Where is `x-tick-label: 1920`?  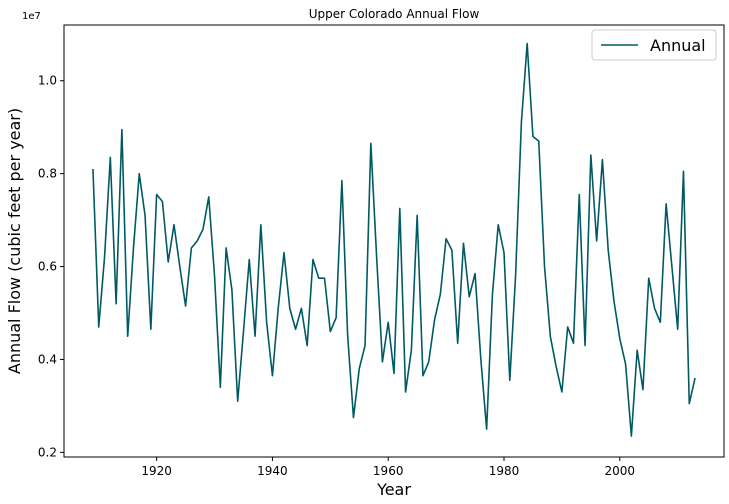
x-tick-label: 1920 is located at coordinates (156, 471).